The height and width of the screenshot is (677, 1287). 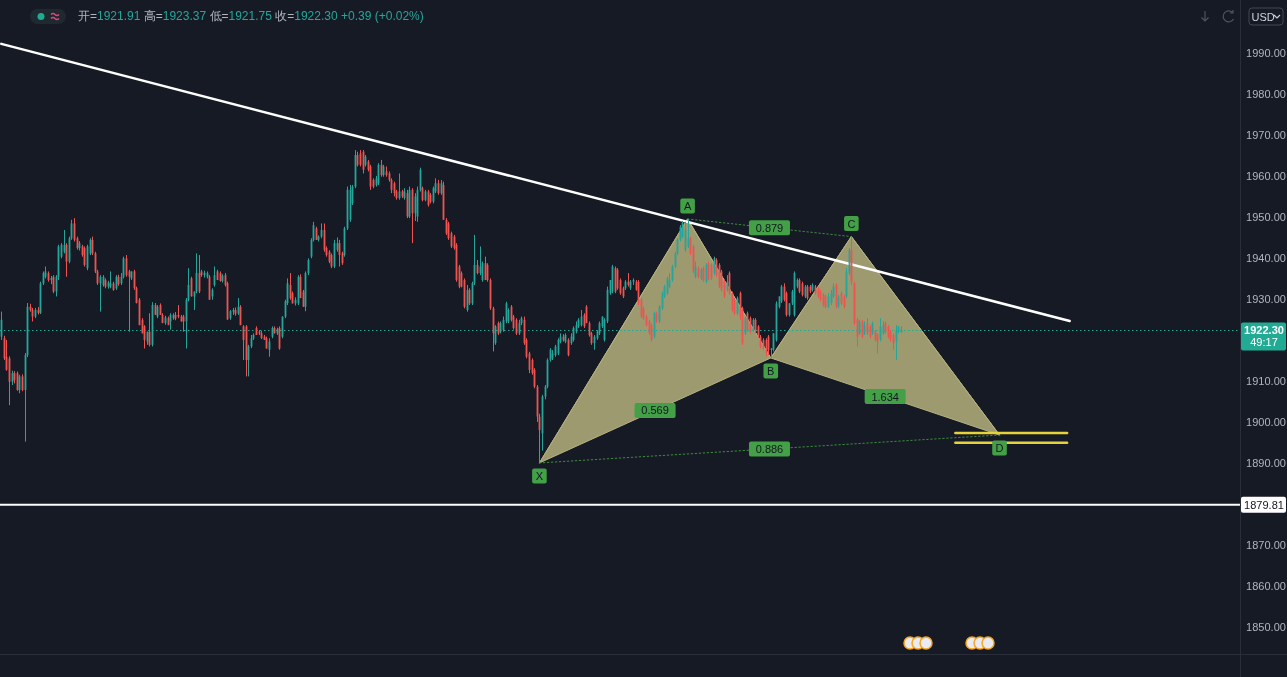 I want to click on text: 开=1921.91 高=1923.37 低=1921.75 收=1922.30 +0.39 (+0.02%), so click(x=251, y=16).